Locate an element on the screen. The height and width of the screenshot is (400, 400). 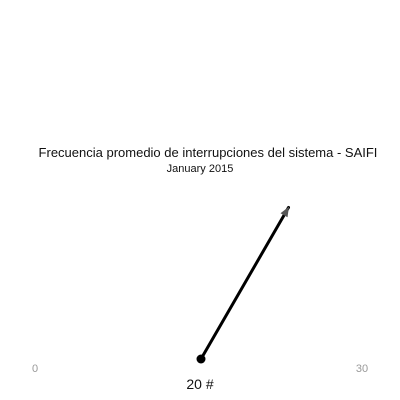
gauge-needle-tip is located at coordinates (284, 212).